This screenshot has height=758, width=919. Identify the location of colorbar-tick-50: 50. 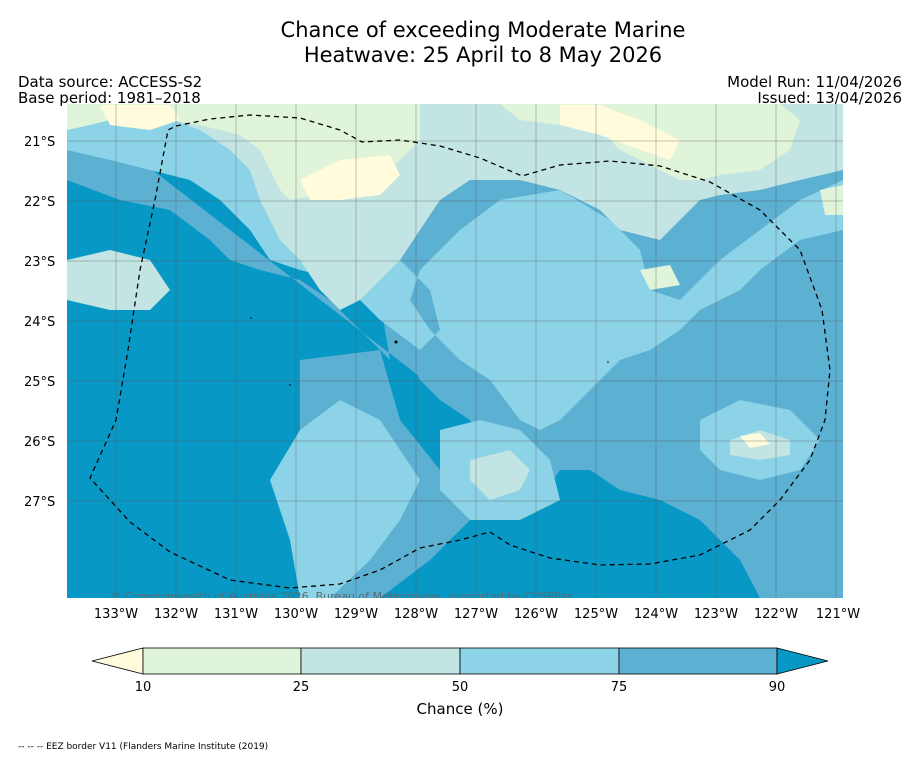
(460, 687).